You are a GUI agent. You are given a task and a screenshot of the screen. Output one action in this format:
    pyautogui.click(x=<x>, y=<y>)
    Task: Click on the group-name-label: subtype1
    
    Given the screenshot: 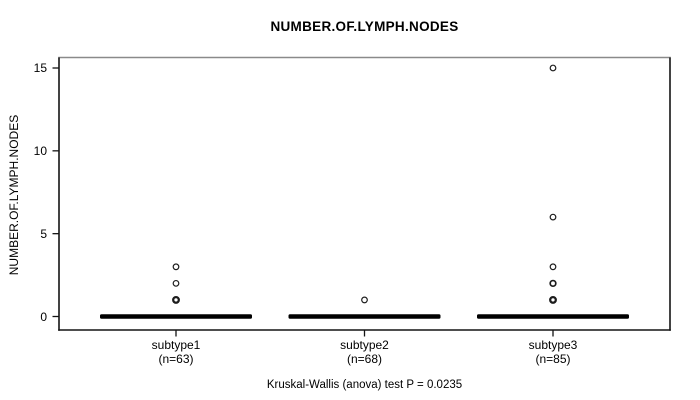 What is the action you would take?
    pyautogui.click(x=176, y=345)
    